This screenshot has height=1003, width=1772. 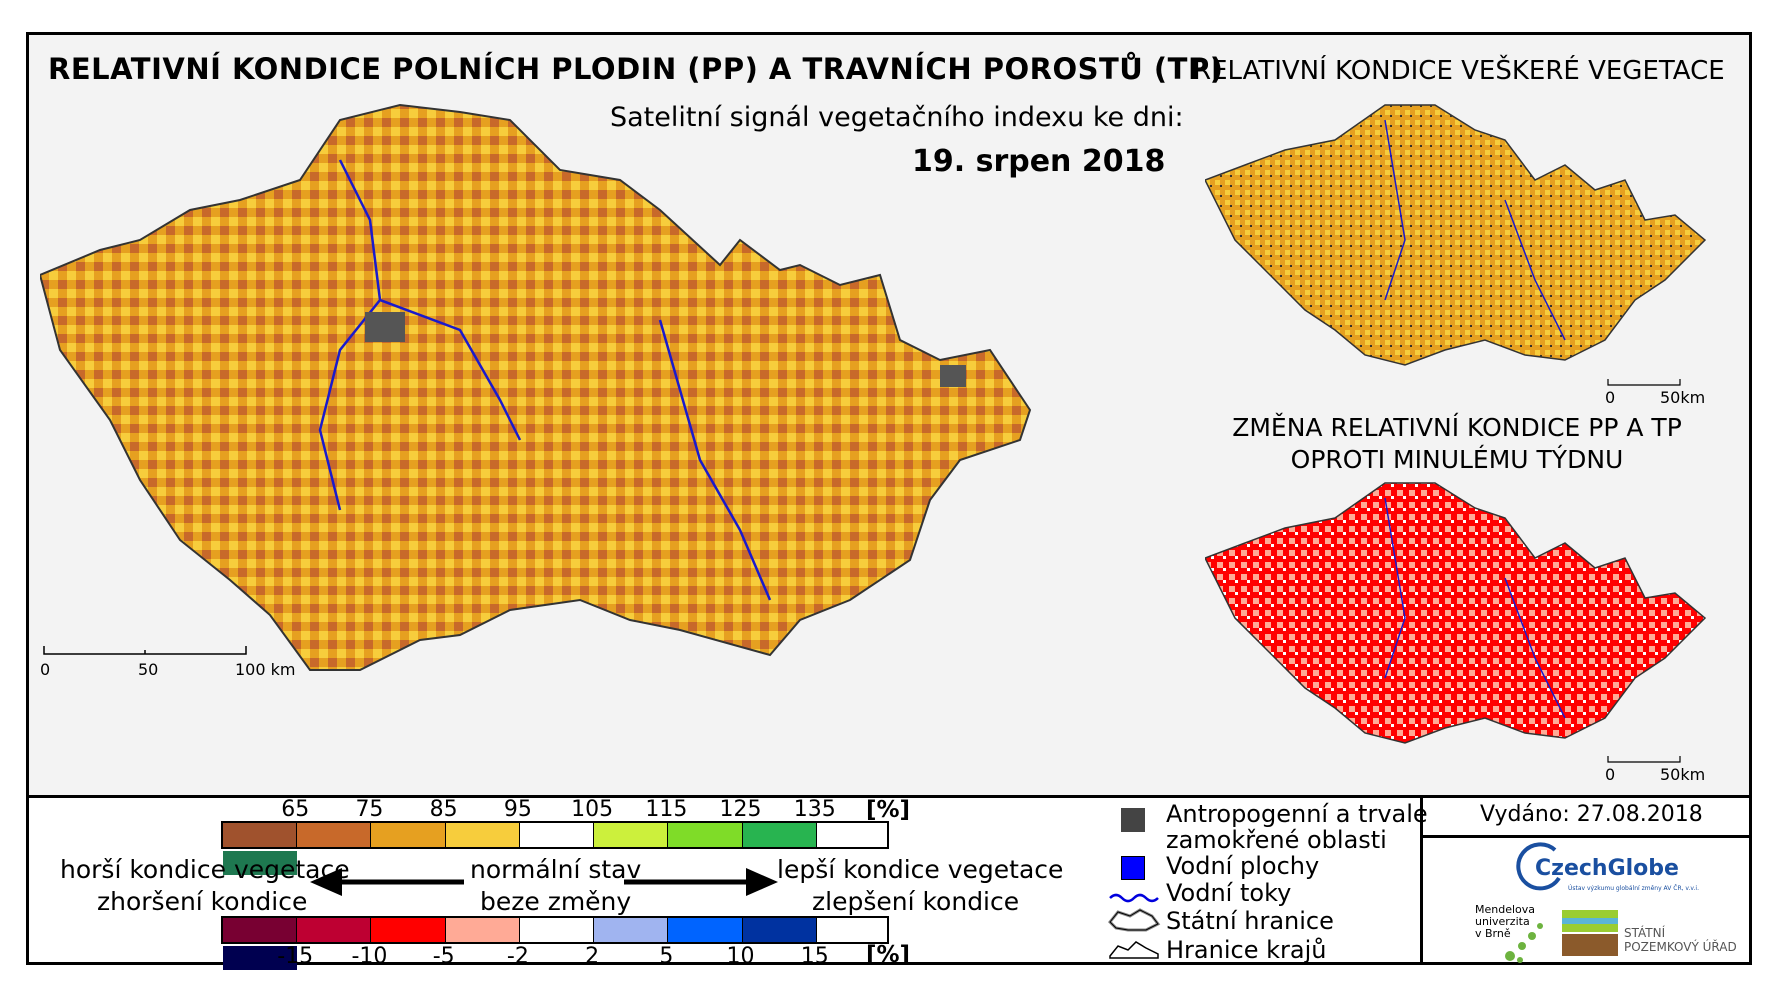 I want to click on change-tick-label: 15, so click(x=814, y=956).